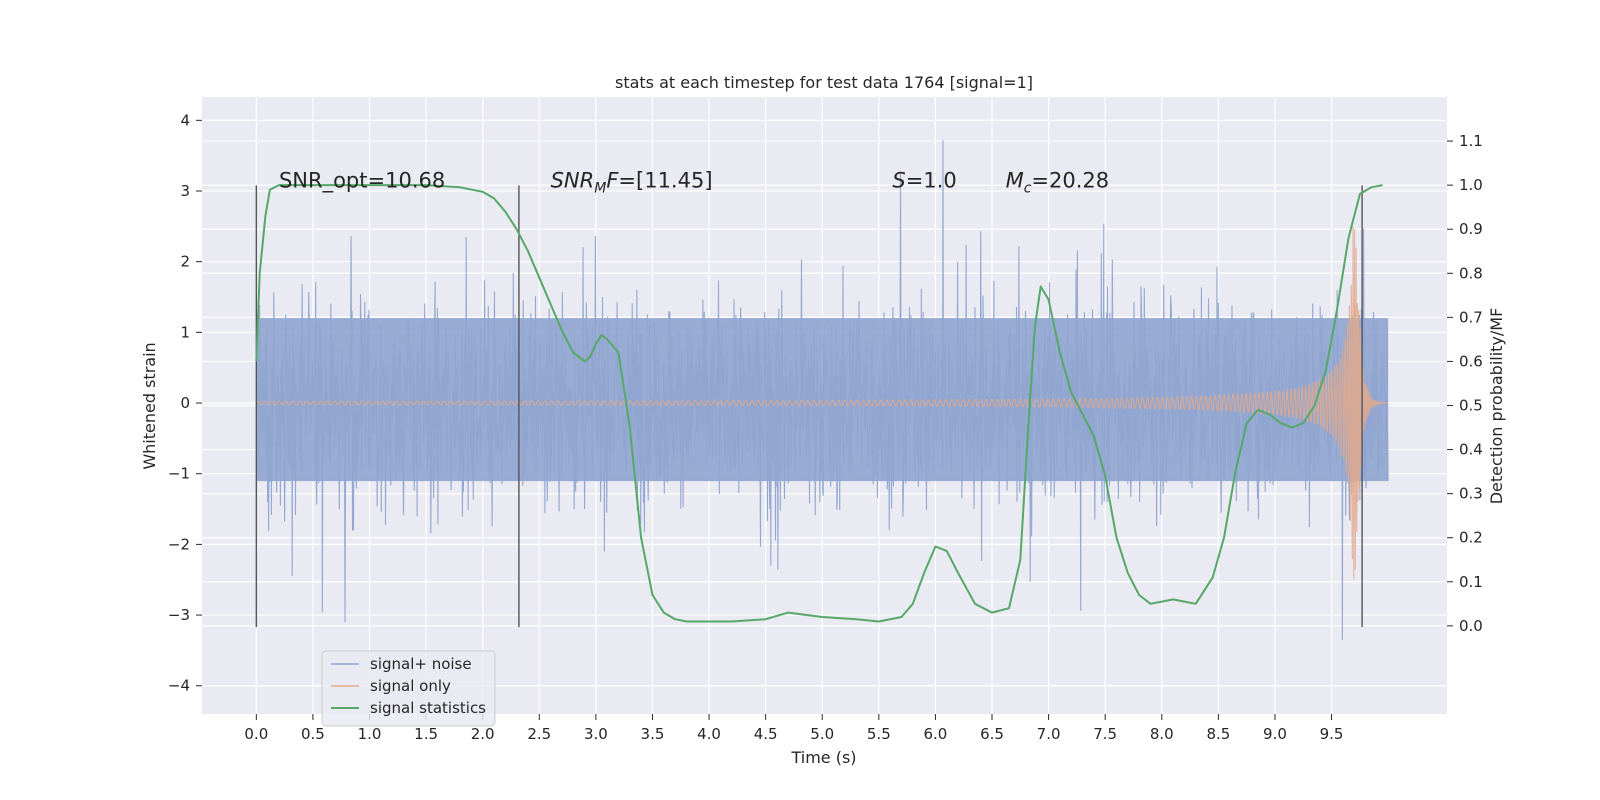 The image size is (1600, 800). I want to click on y-right-tick-label: 0.9, so click(1471, 229).